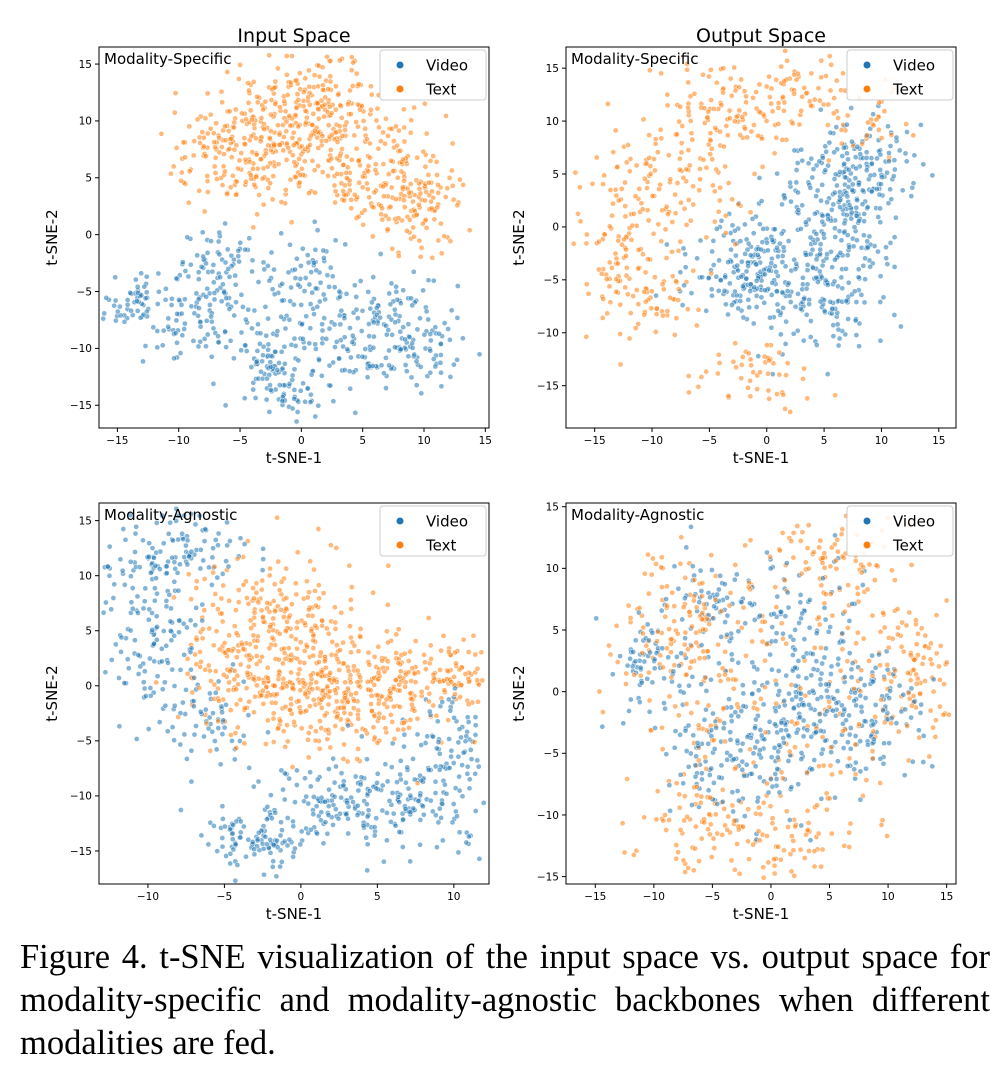 The image size is (1002, 1080). Describe the element at coordinates (400, 89) in the screenshot. I see `legend-marker-text` at that location.